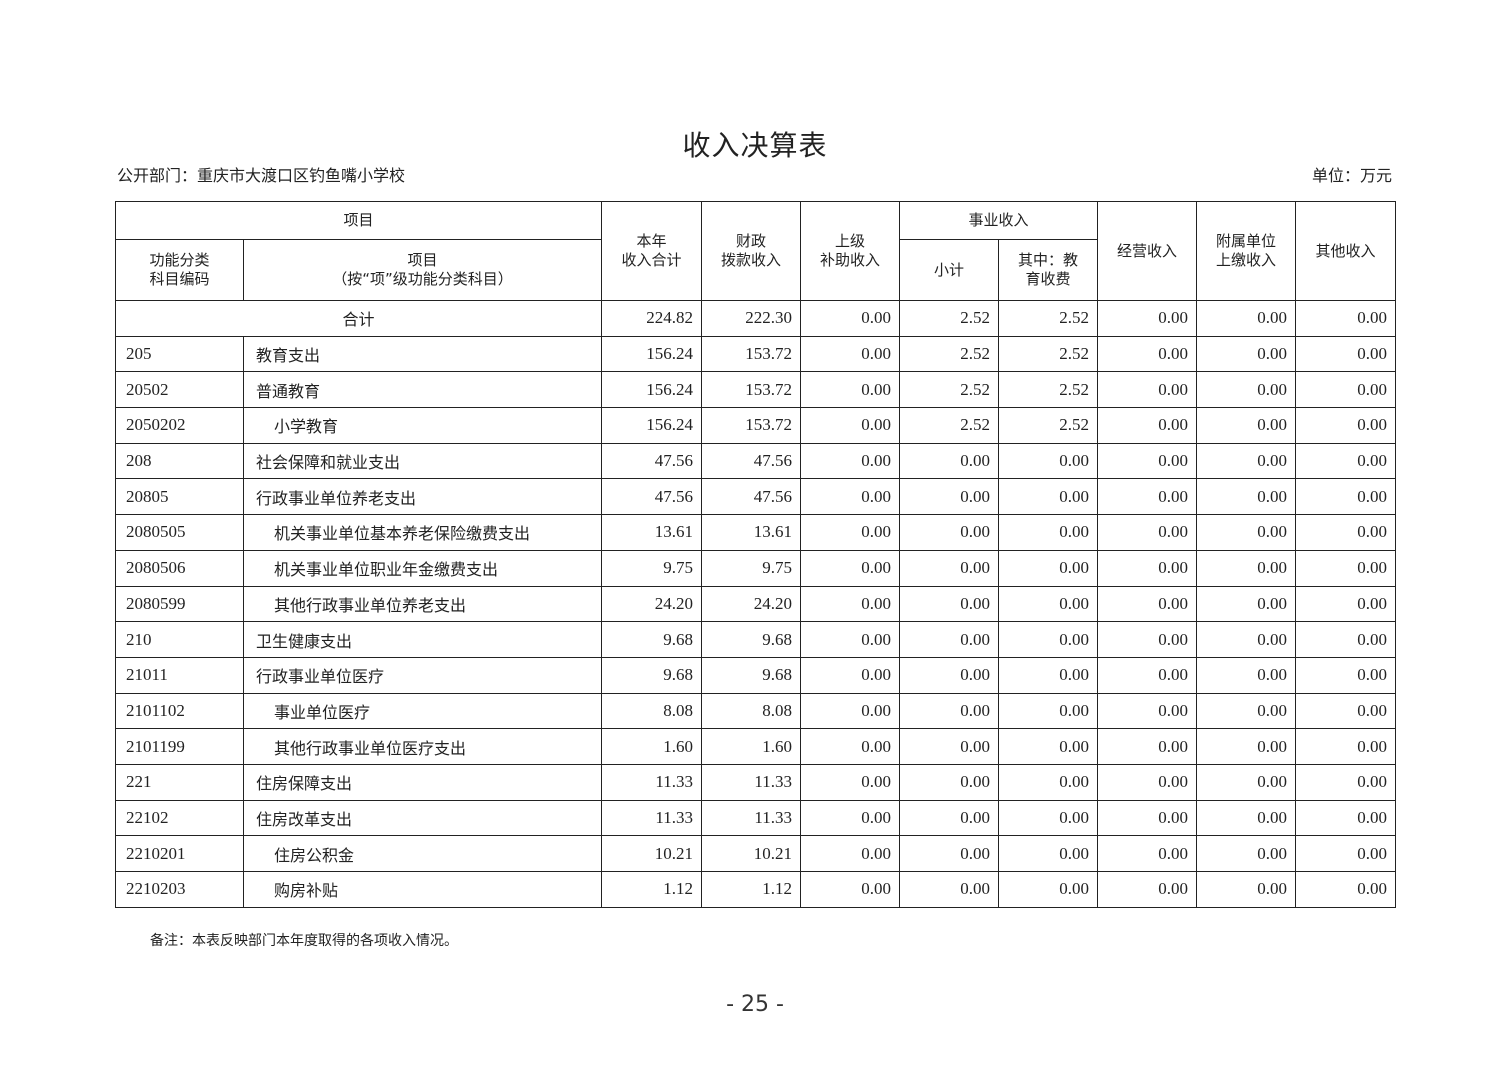 Image resolution: width=1510 pixels, height=1075 pixels. Describe the element at coordinates (179, 639) in the screenshot. I see `row-code: 210` at that location.